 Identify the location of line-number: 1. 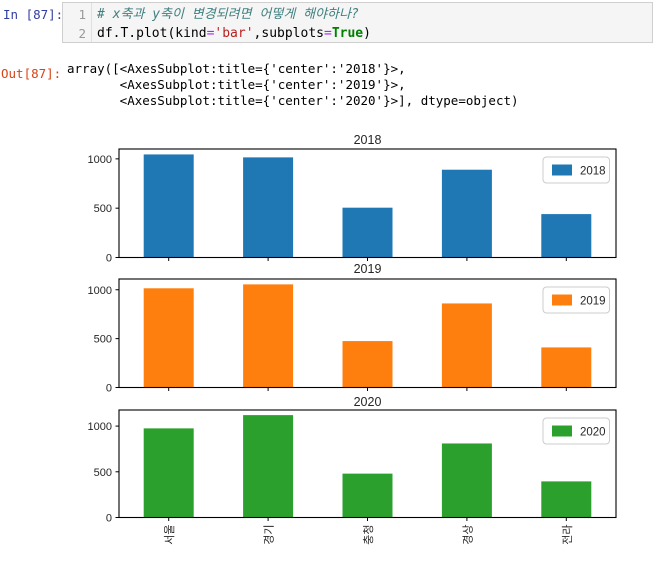
(82, 14).